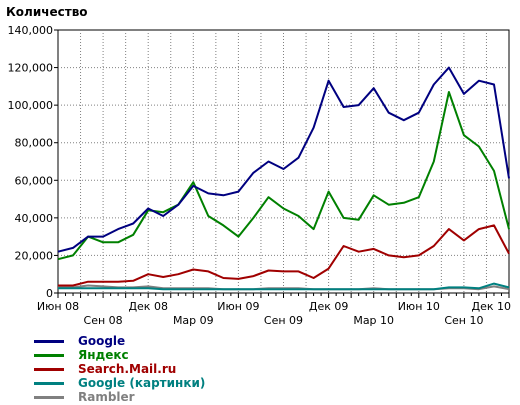 Image resolution: width=520 pixels, height=405 pixels. I want to click on x-tick-label: Мар 10, so click(373, 320).